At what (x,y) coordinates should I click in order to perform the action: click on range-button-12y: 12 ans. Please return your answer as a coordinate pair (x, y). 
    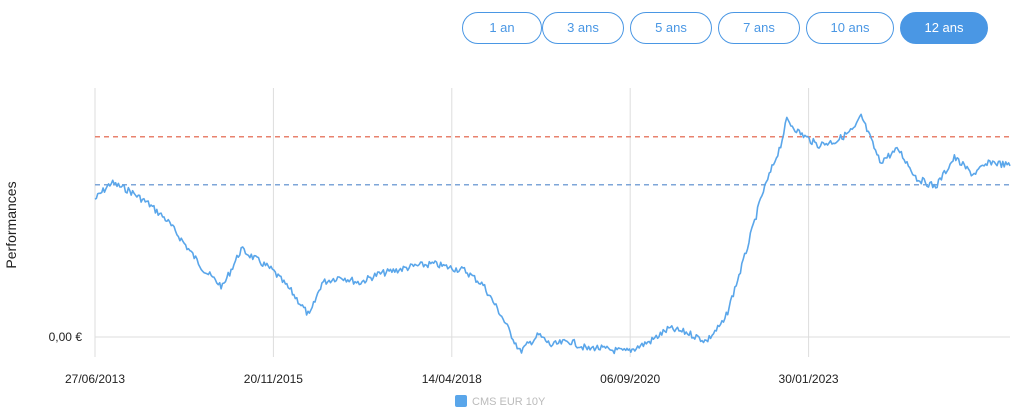
    Looking at the image, I should click on (944, 28).